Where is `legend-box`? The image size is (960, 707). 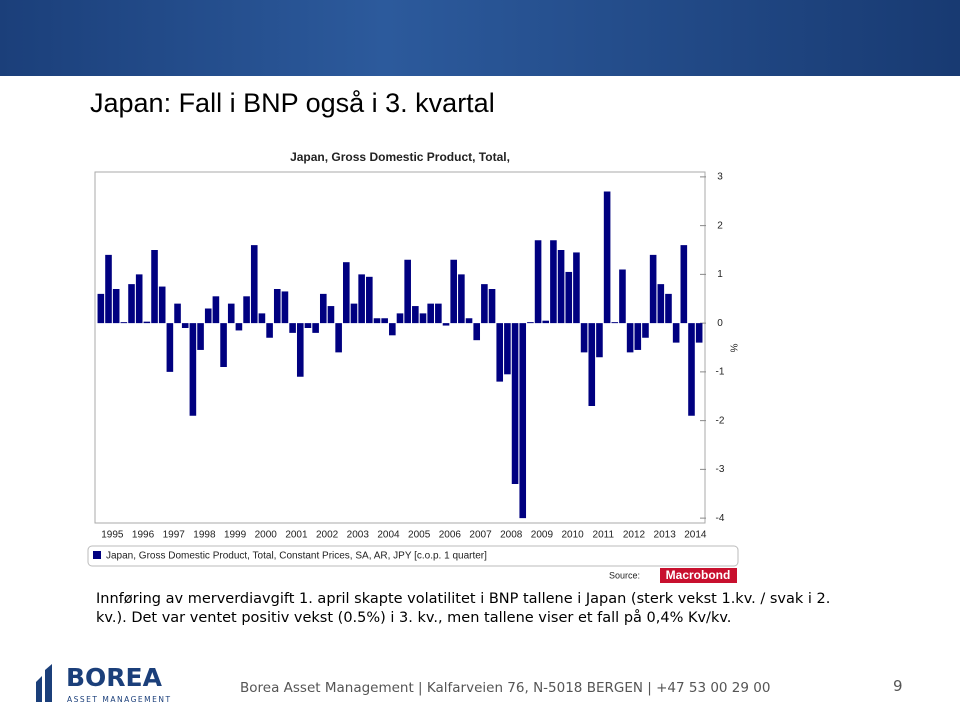
legend-box is located at coordinates (413, 556).